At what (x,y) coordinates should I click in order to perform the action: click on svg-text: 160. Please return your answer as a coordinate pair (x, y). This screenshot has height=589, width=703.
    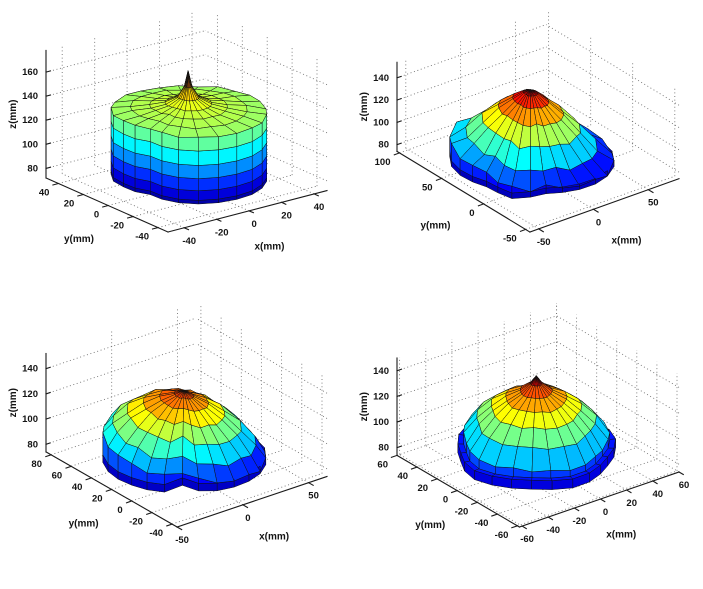
    Looking at the image, I should click on (30, 72).